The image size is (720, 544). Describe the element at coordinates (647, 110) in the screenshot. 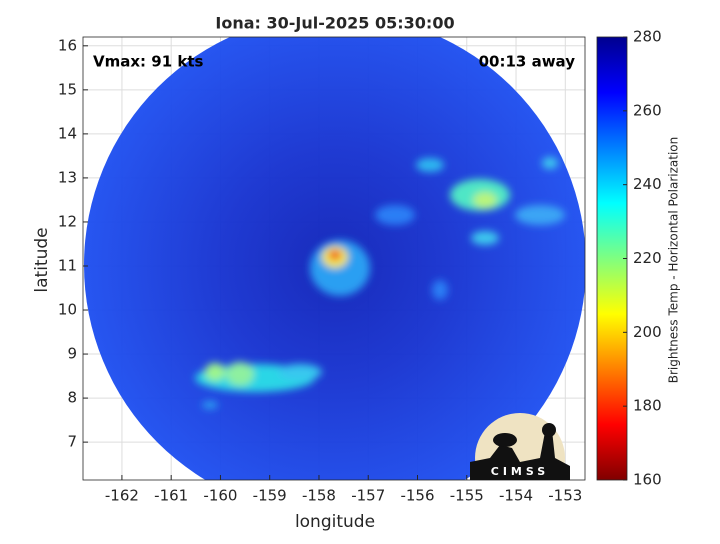

I see `colorbar-tick-label: 260` at that location.